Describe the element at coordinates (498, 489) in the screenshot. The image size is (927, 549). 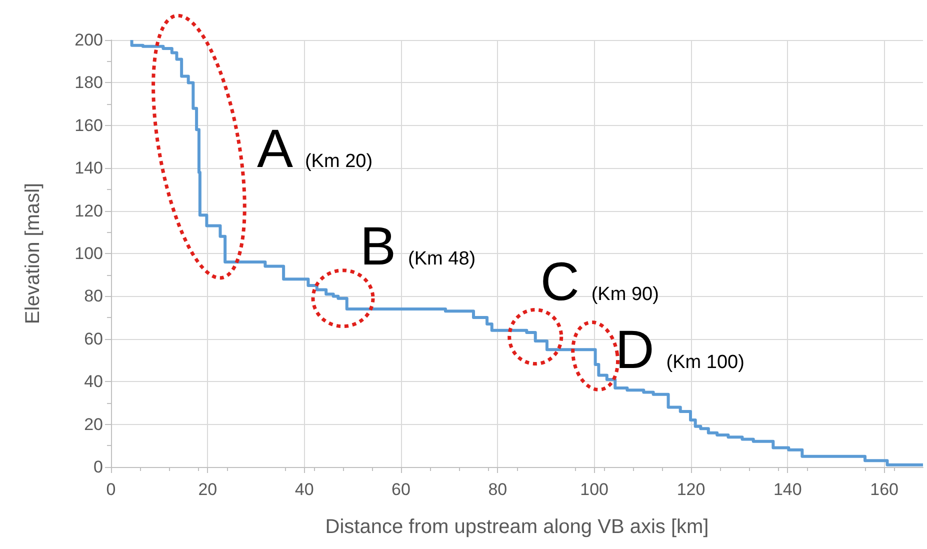
I see `x-tick-label: 80` at that location.